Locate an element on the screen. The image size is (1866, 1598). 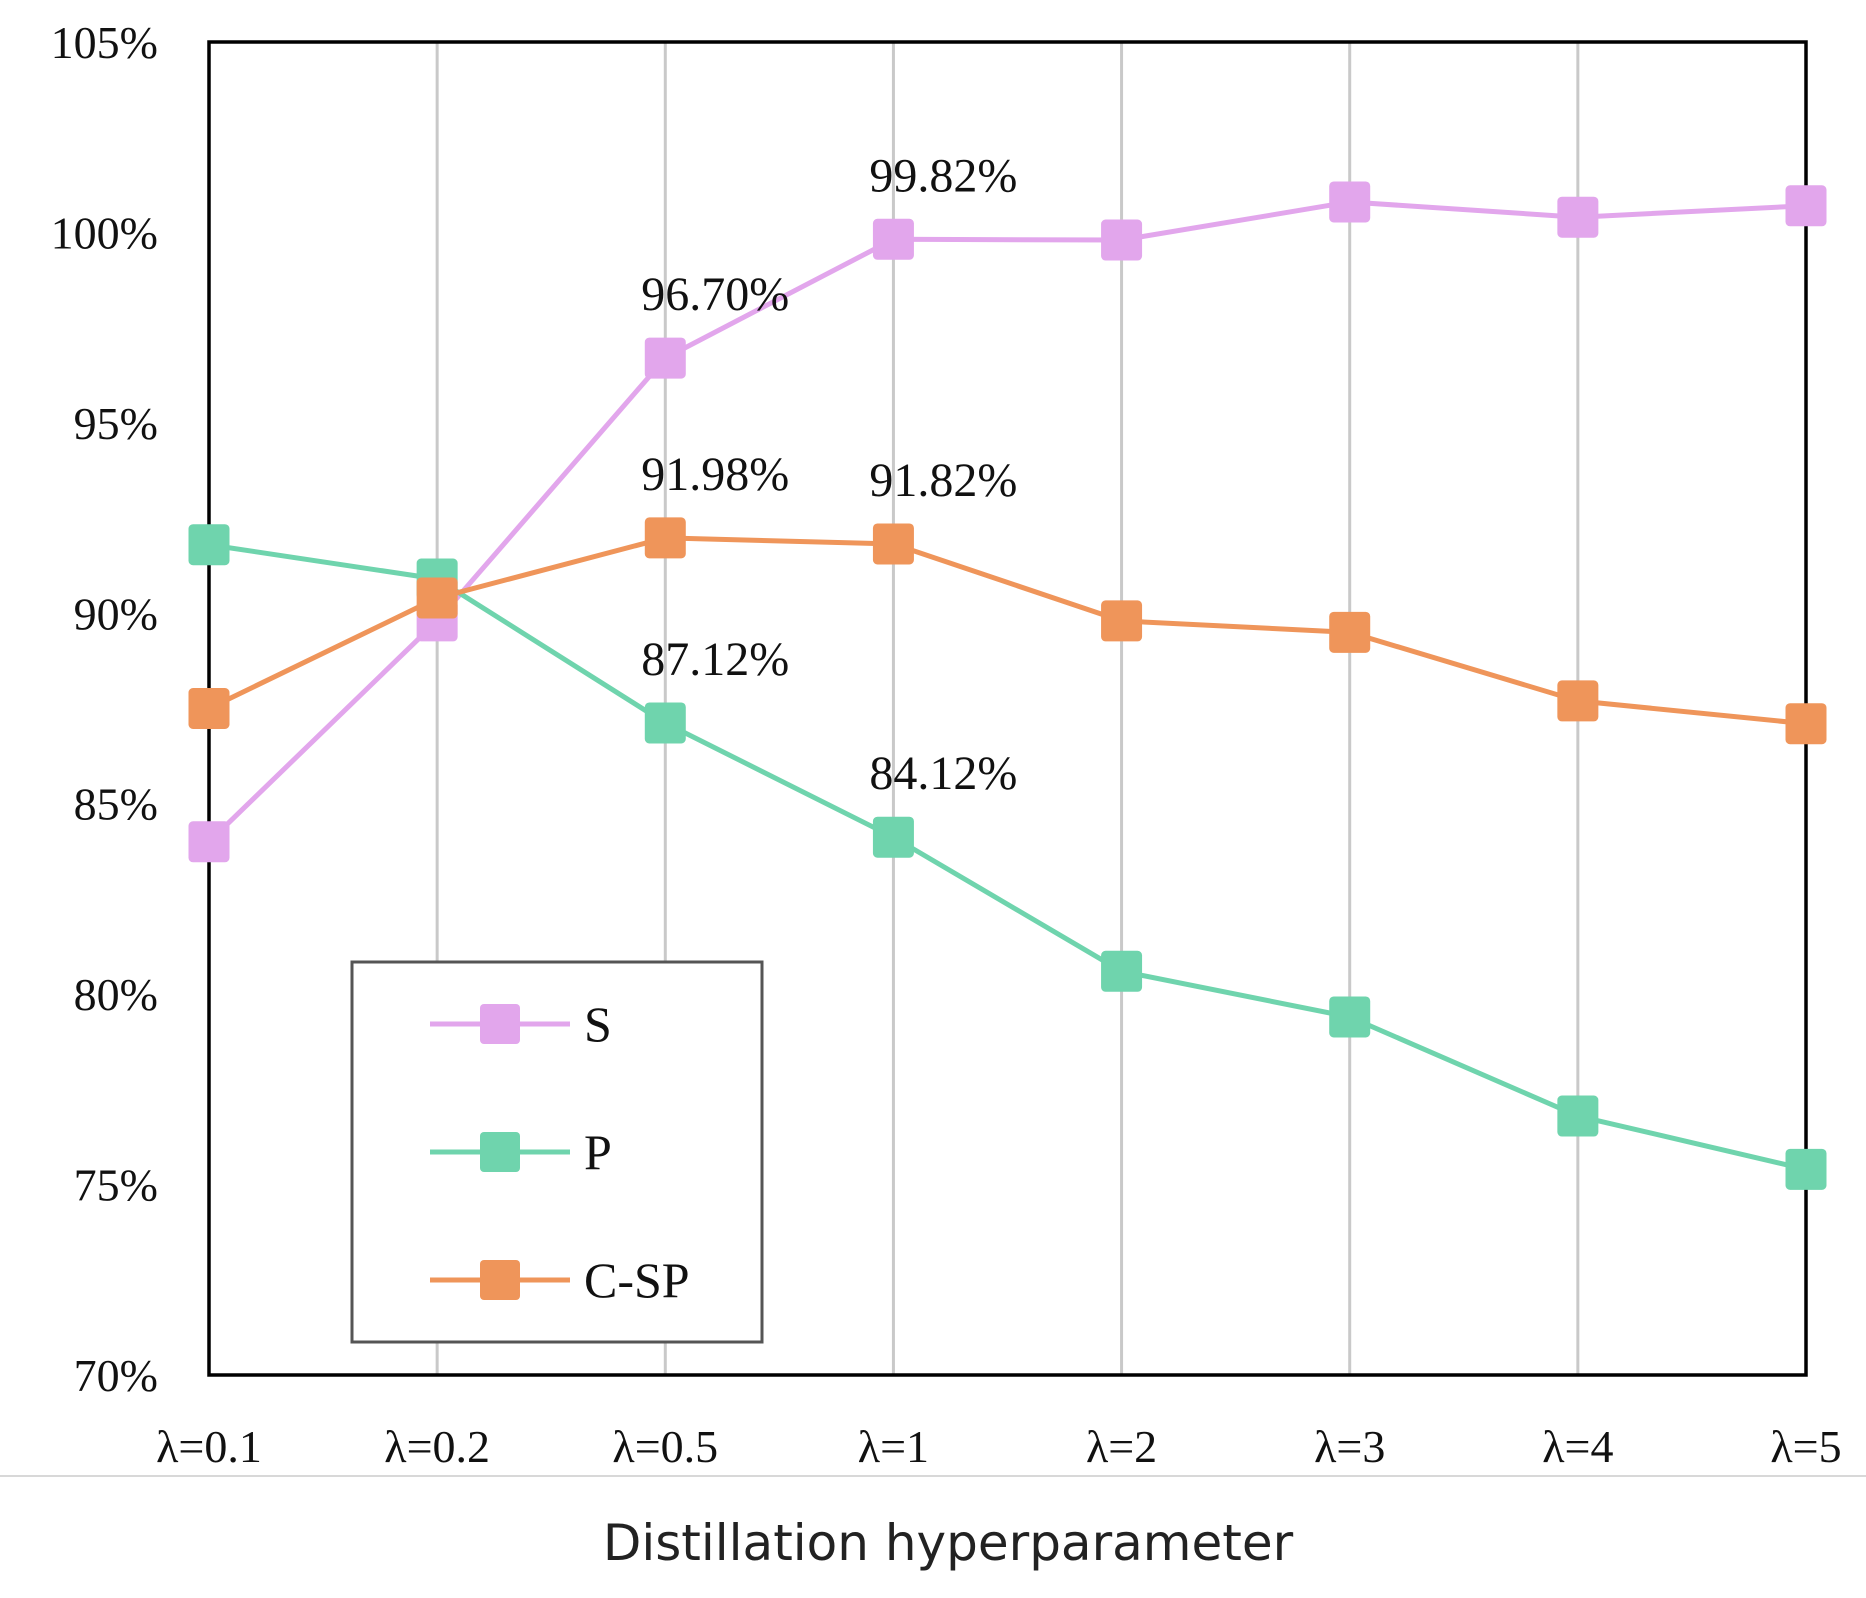
x-axis-title-area: Distillation hyperparameter is located at coordinates (933, 1523).